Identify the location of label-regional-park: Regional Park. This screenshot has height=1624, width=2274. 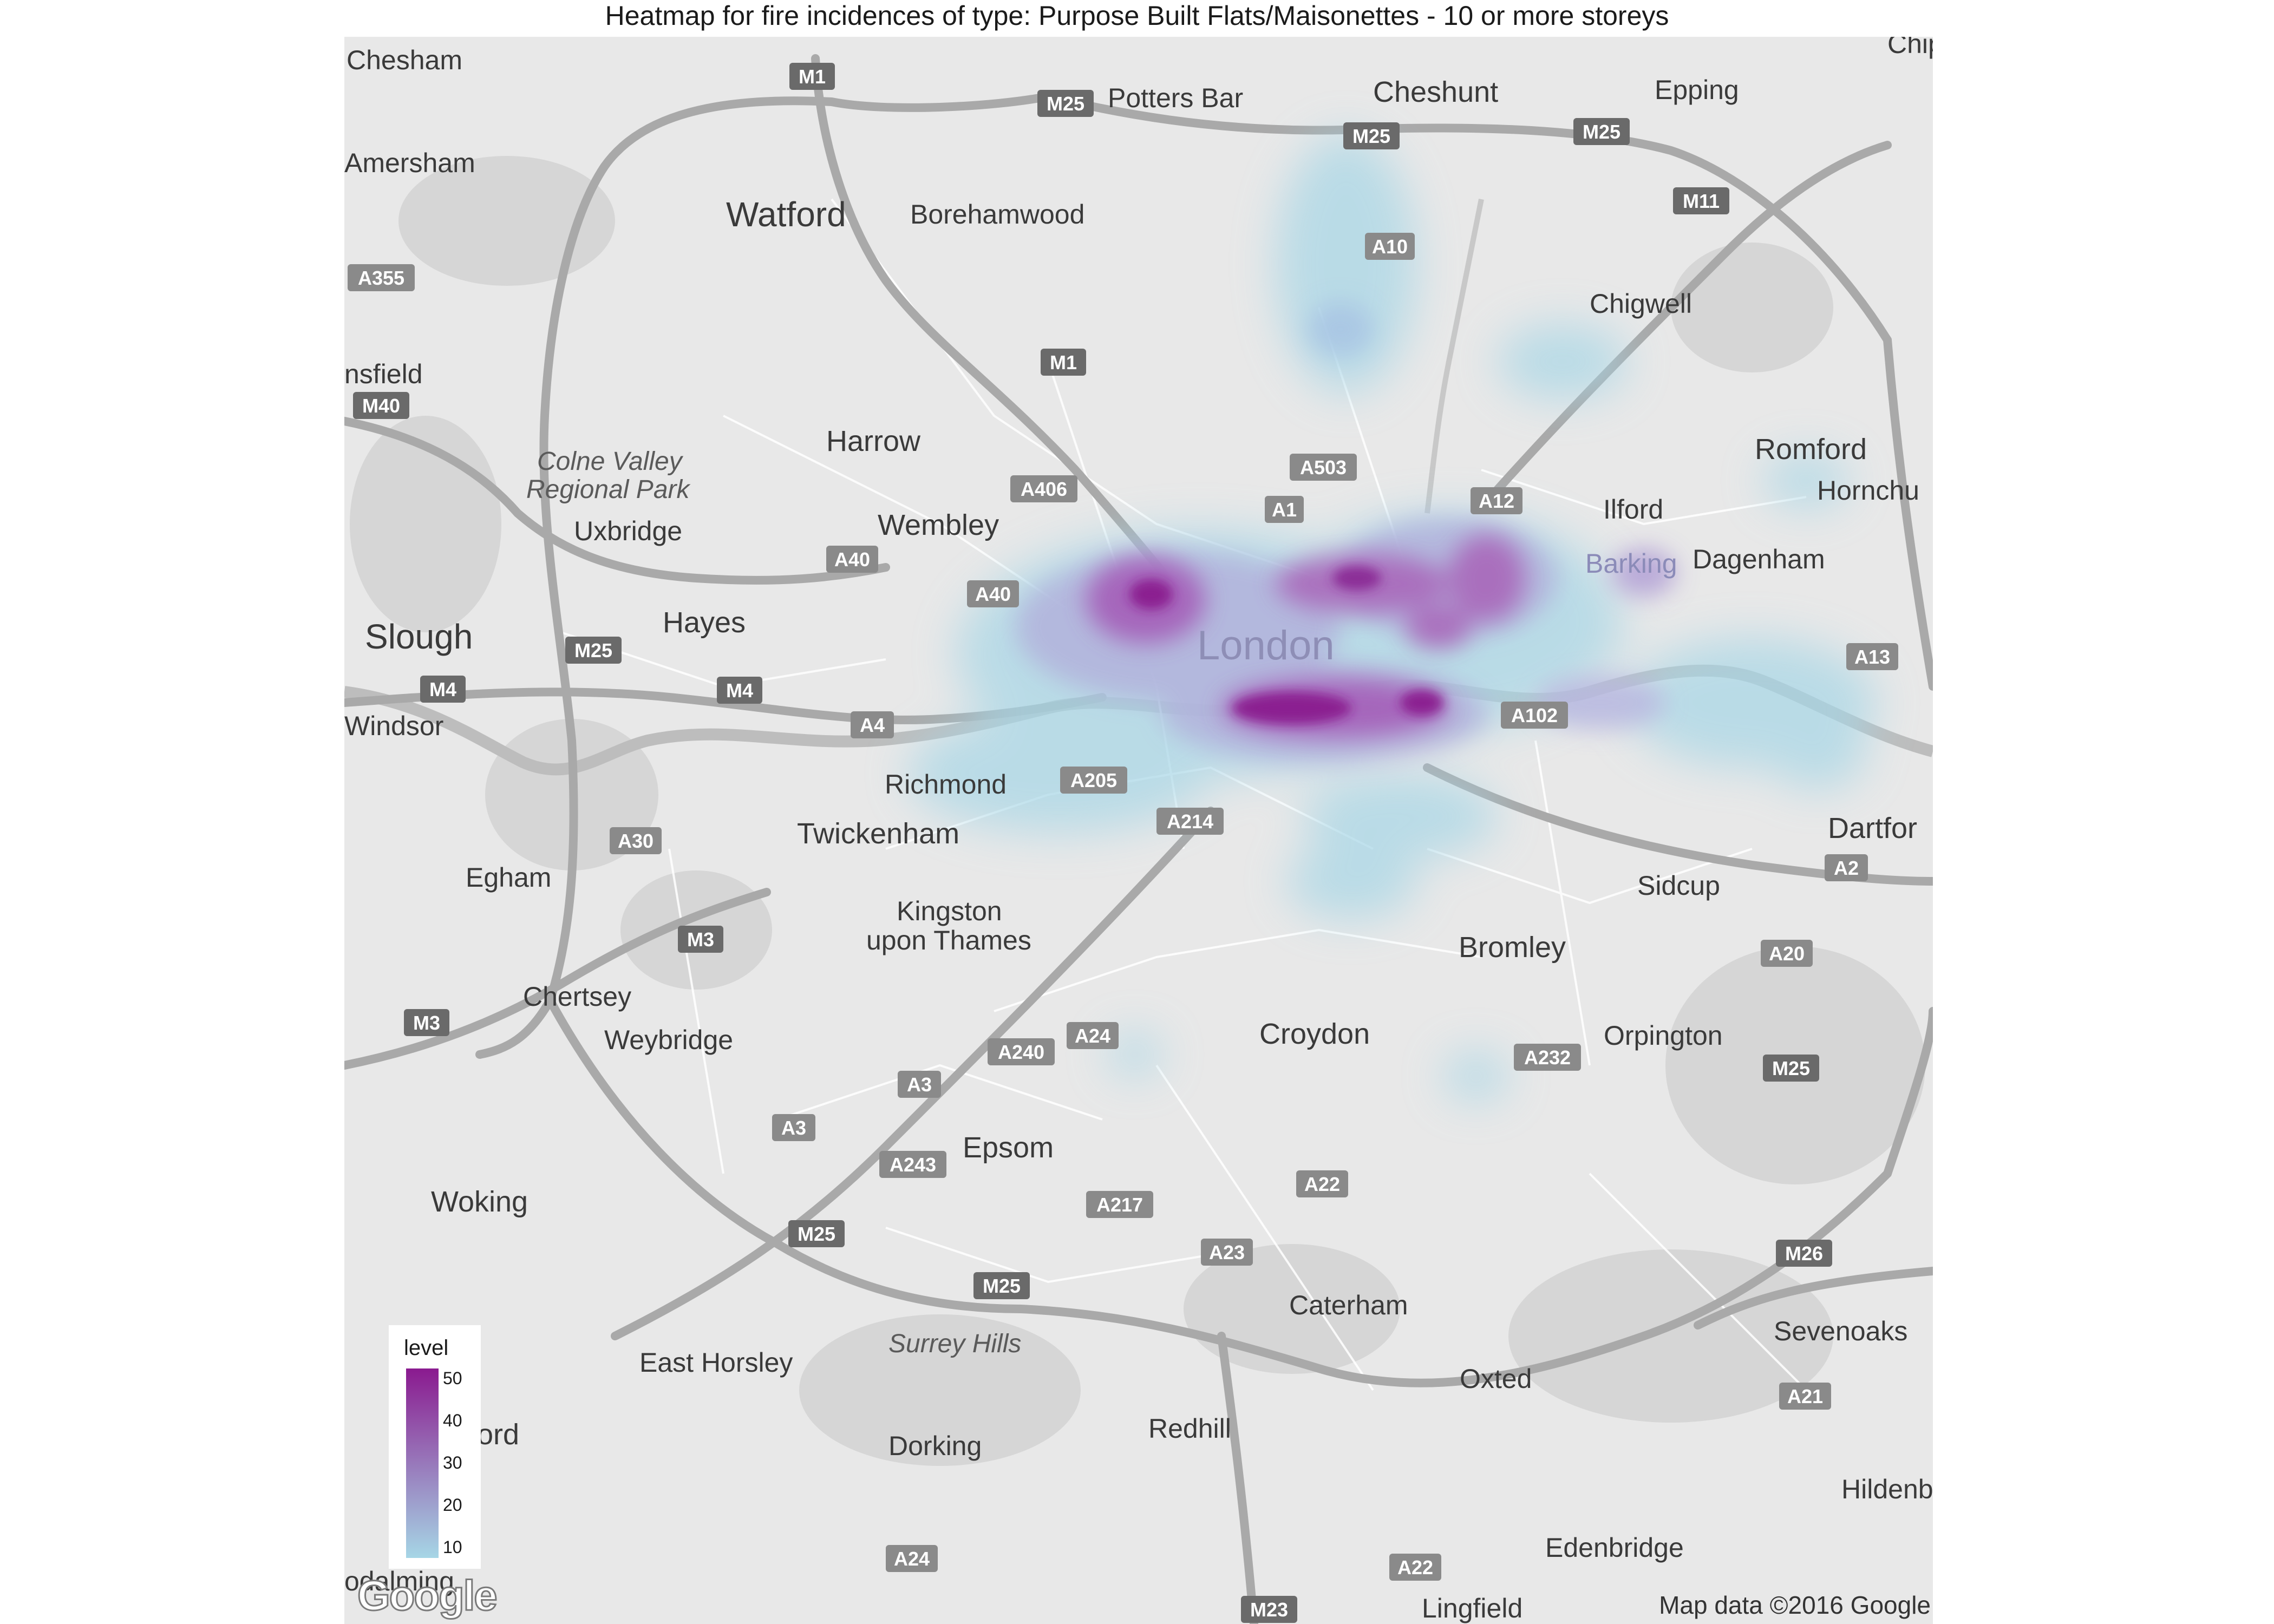
(608, 490).